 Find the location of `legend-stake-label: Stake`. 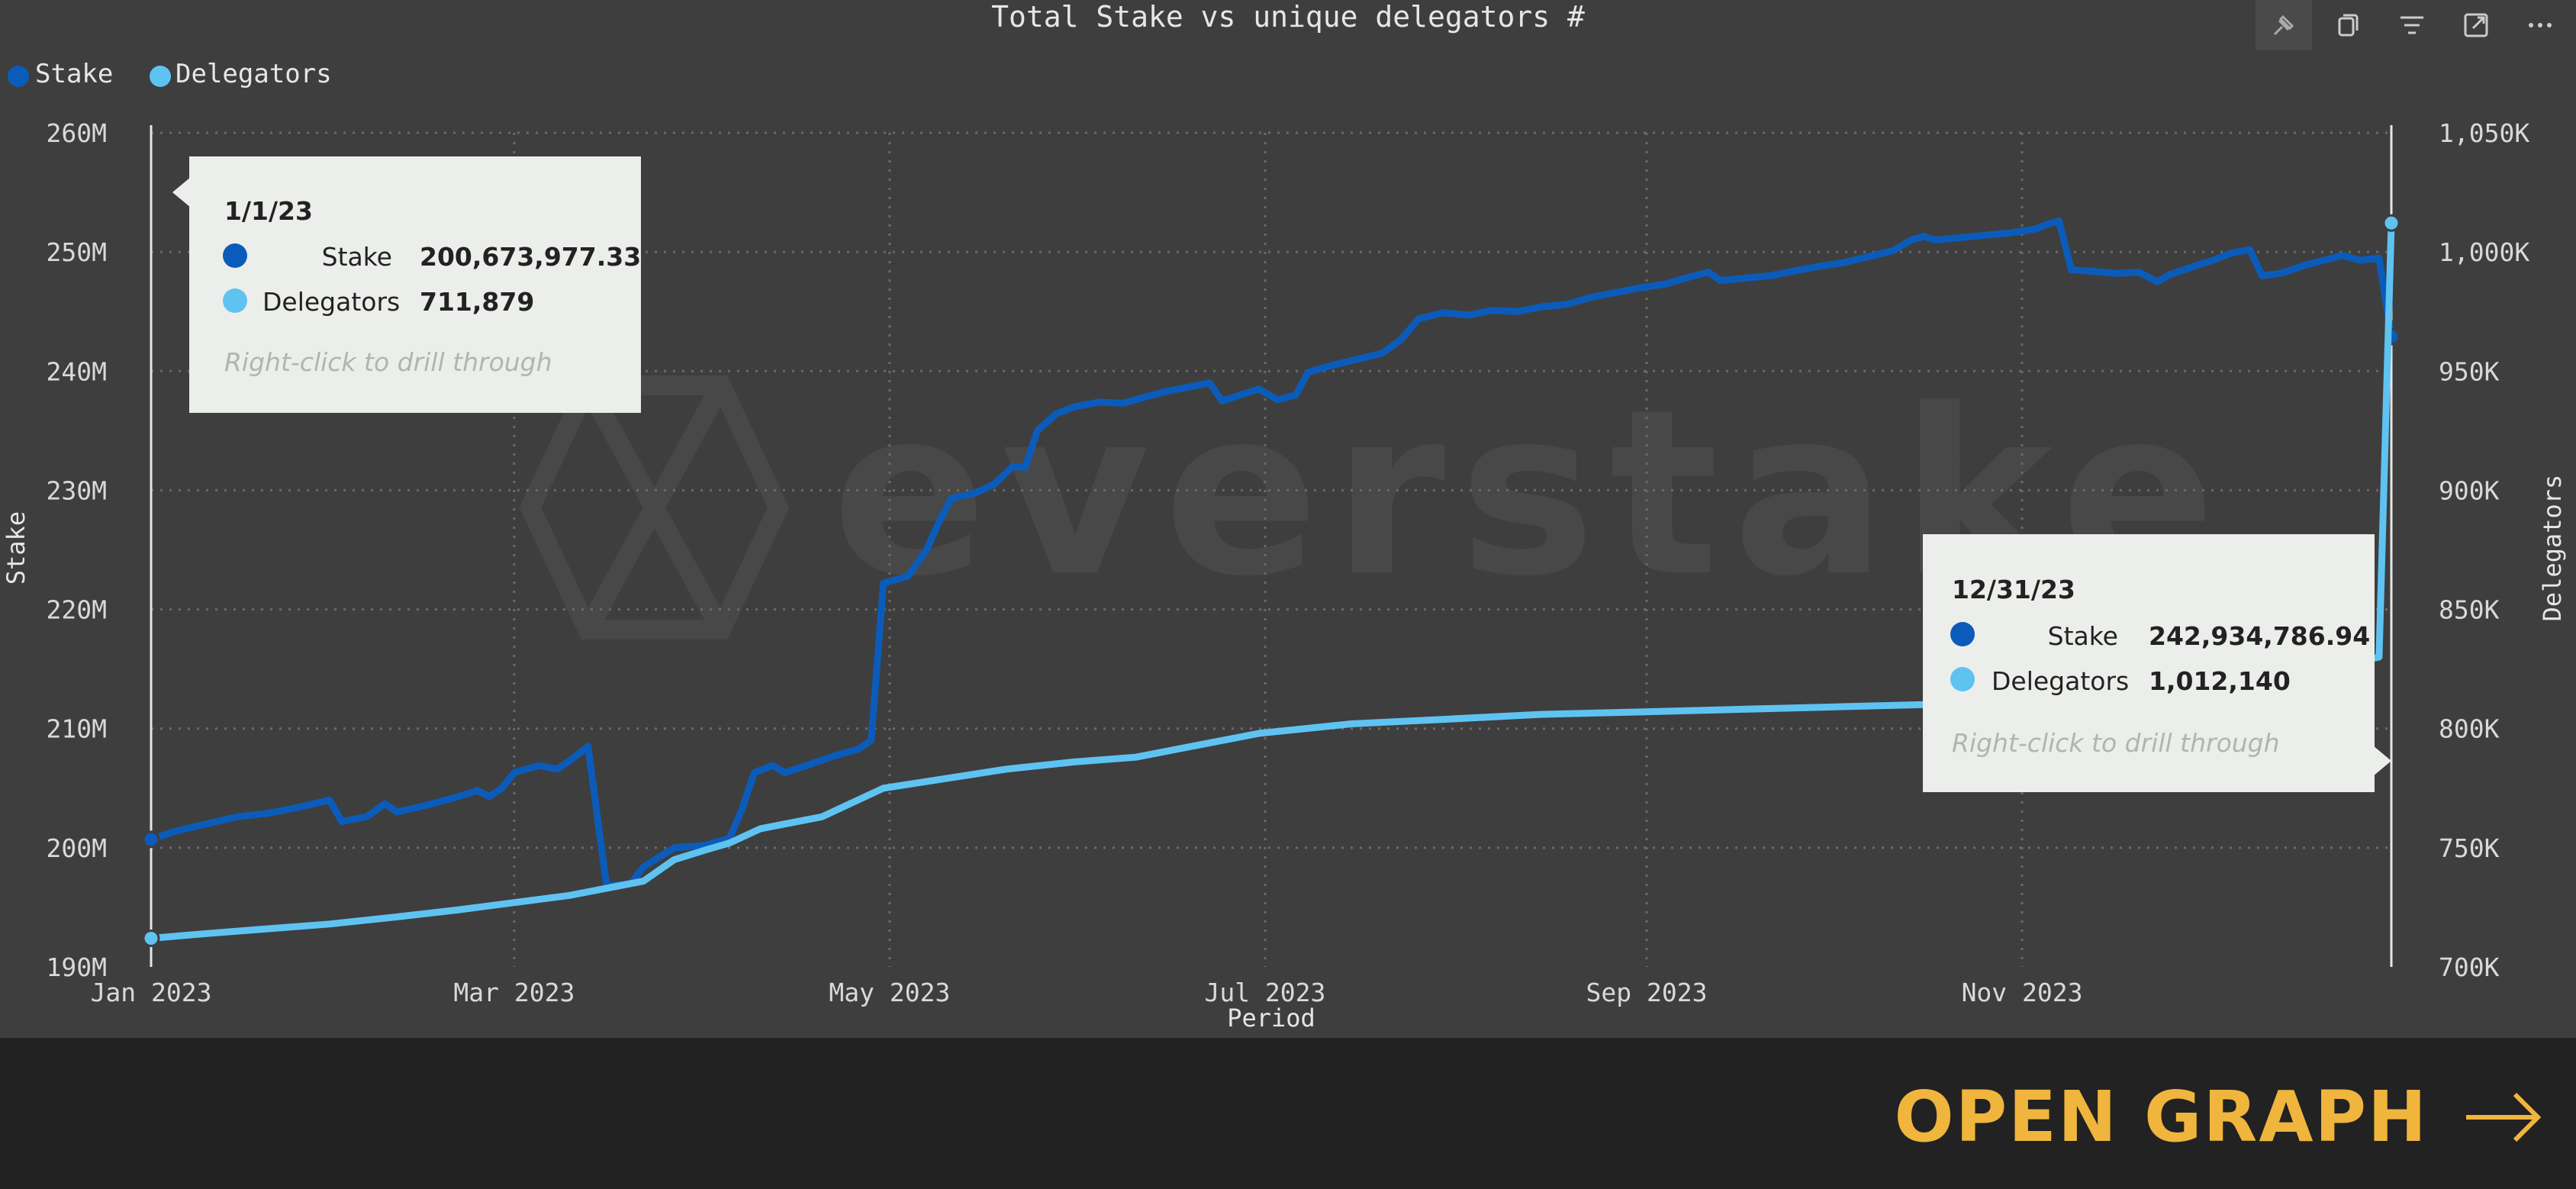

legend-stake-label: Stake is located at coordinates (74, 74).